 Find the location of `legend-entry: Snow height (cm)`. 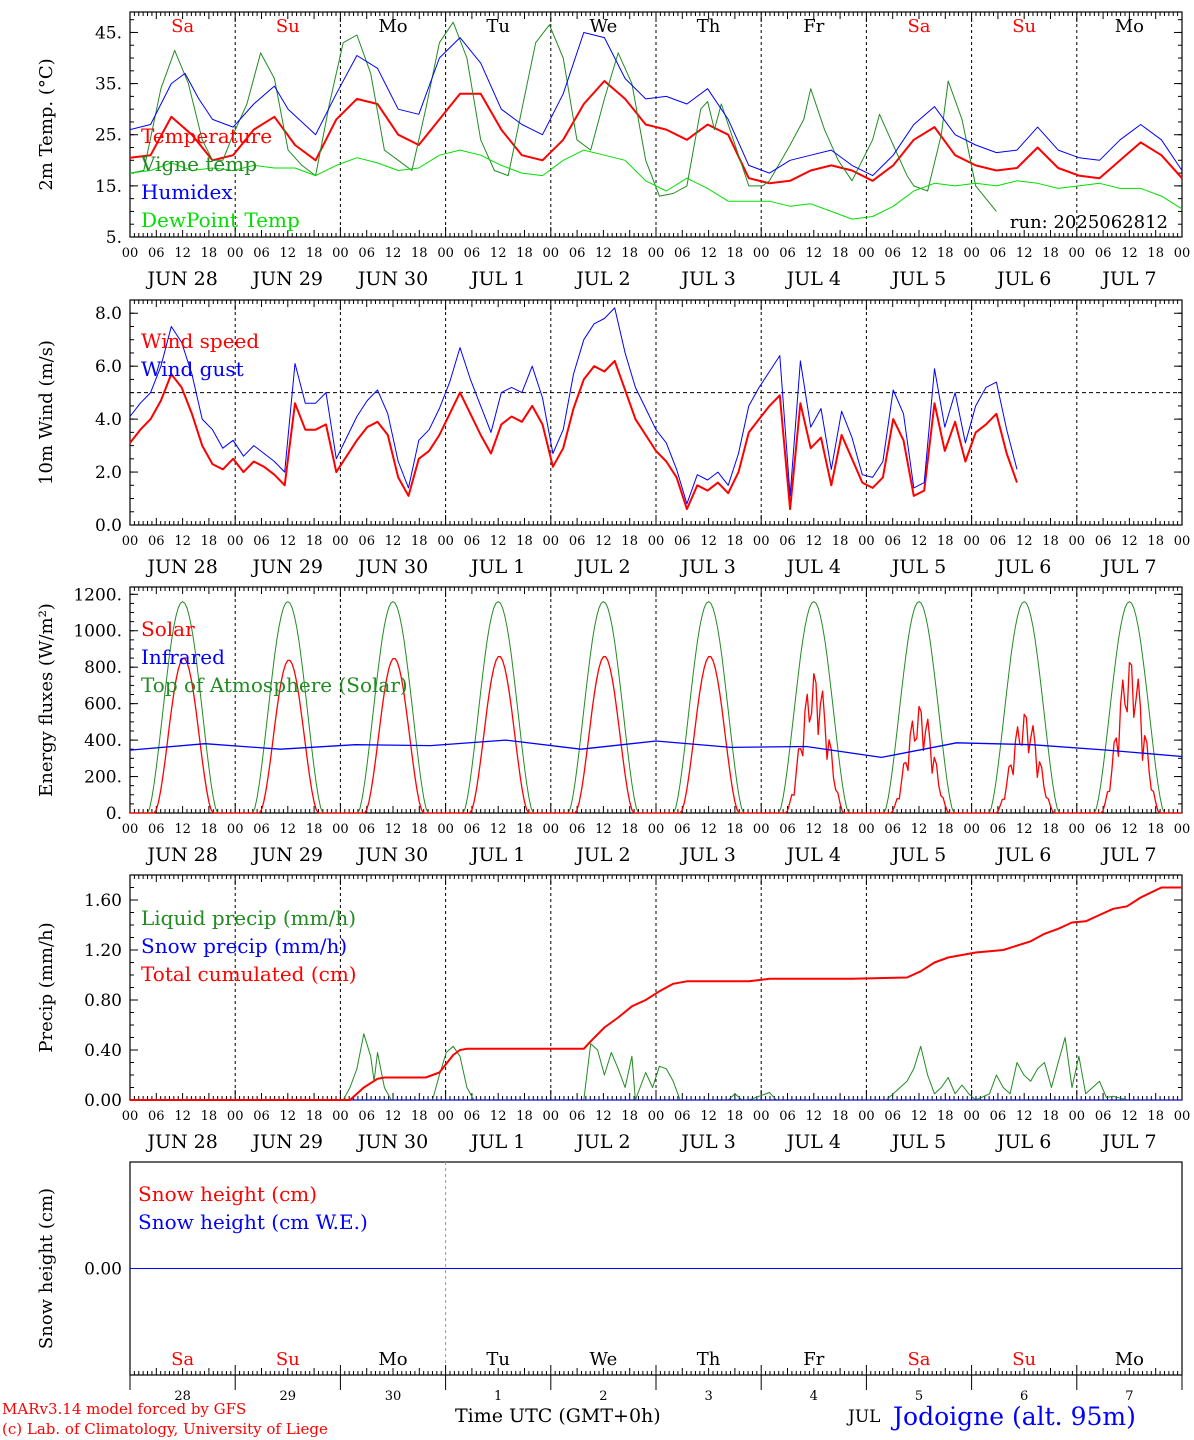

legend-entry: Snow height (cm) is located at coordinates (227, 1194).